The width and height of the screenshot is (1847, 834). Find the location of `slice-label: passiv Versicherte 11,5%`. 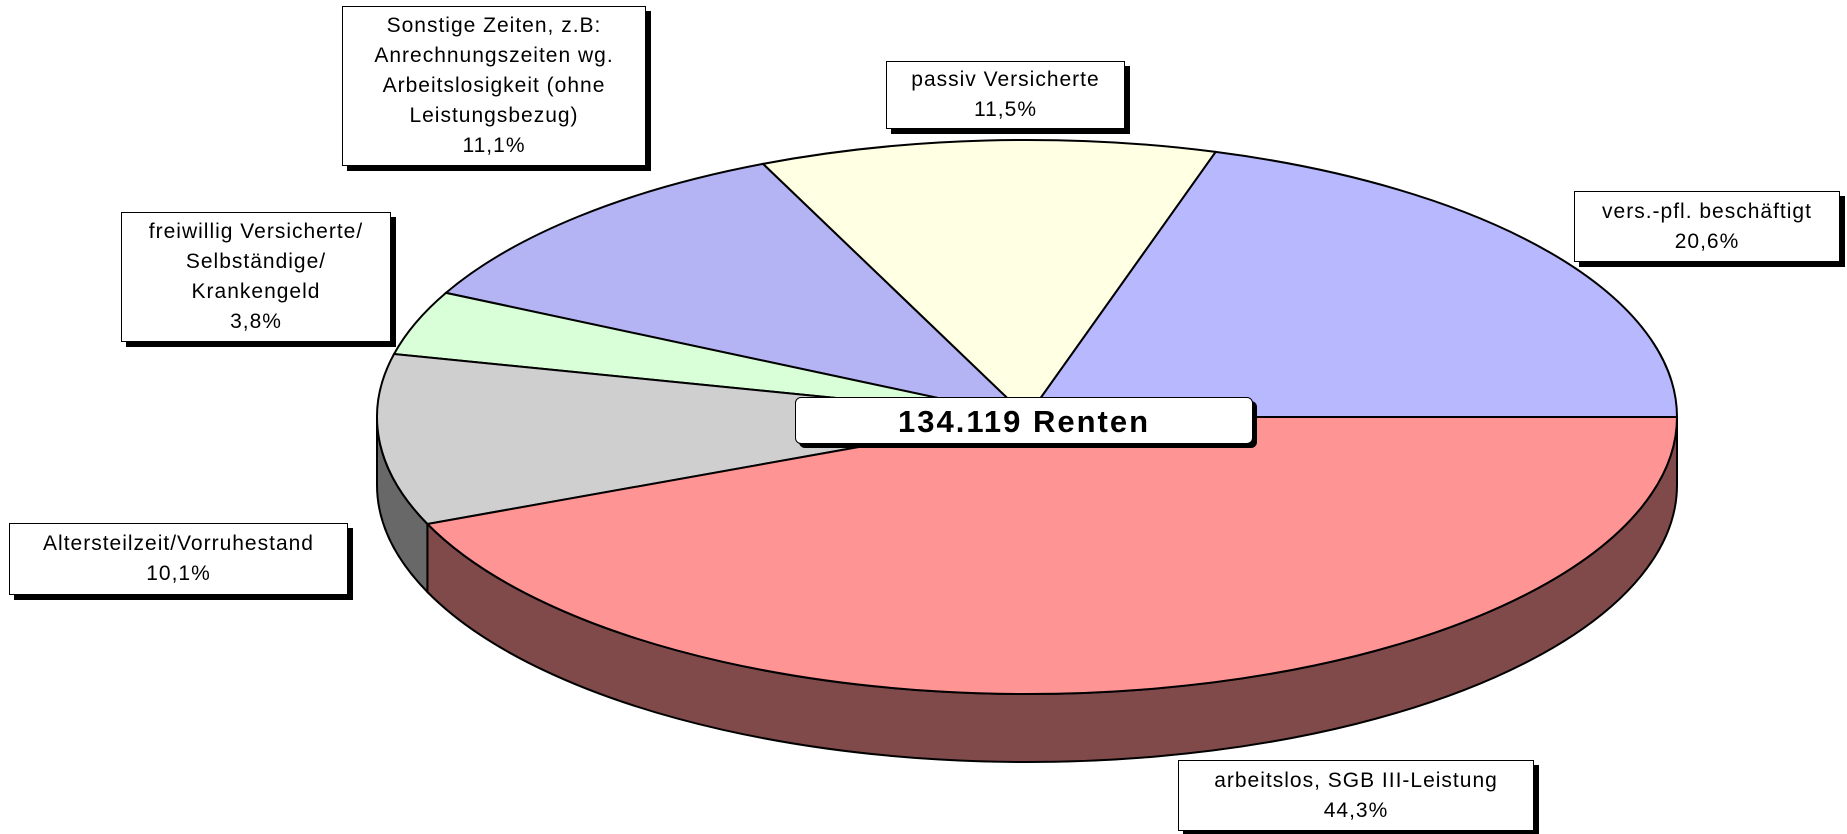

slice-label: passiv Versicherte 11,5% is located at coordinates (1005, 95).